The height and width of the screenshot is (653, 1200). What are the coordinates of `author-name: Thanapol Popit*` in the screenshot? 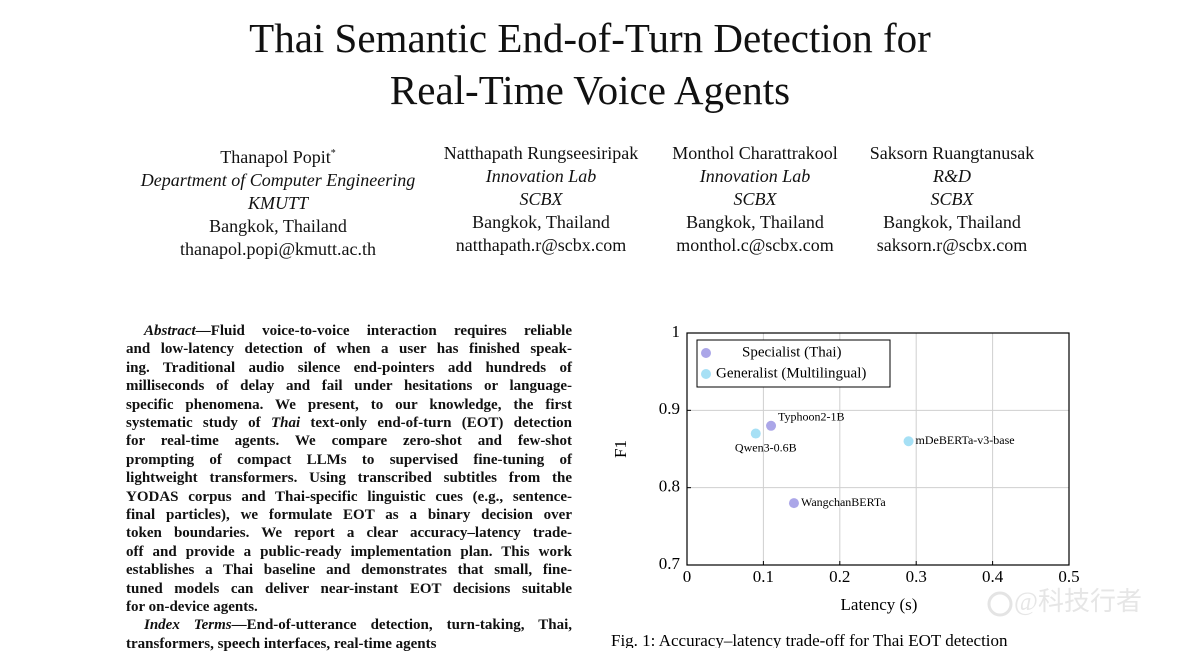 It's located at (278, 155).